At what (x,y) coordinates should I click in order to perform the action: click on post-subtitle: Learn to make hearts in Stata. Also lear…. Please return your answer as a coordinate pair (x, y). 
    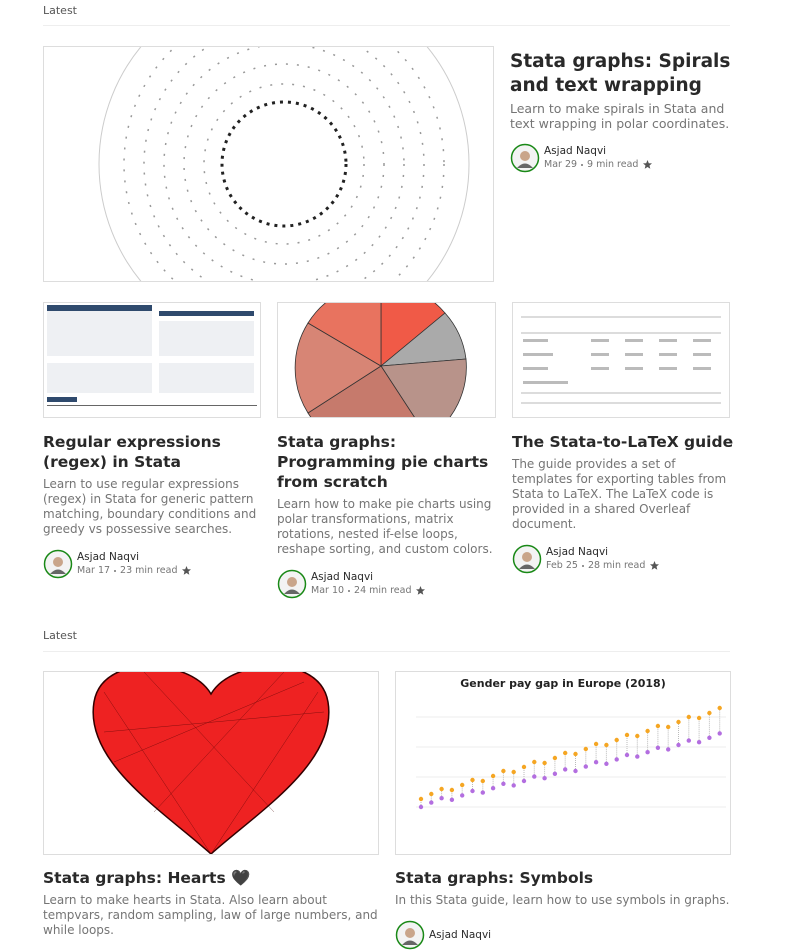
    Looking at the image, I should click on (210, 915).